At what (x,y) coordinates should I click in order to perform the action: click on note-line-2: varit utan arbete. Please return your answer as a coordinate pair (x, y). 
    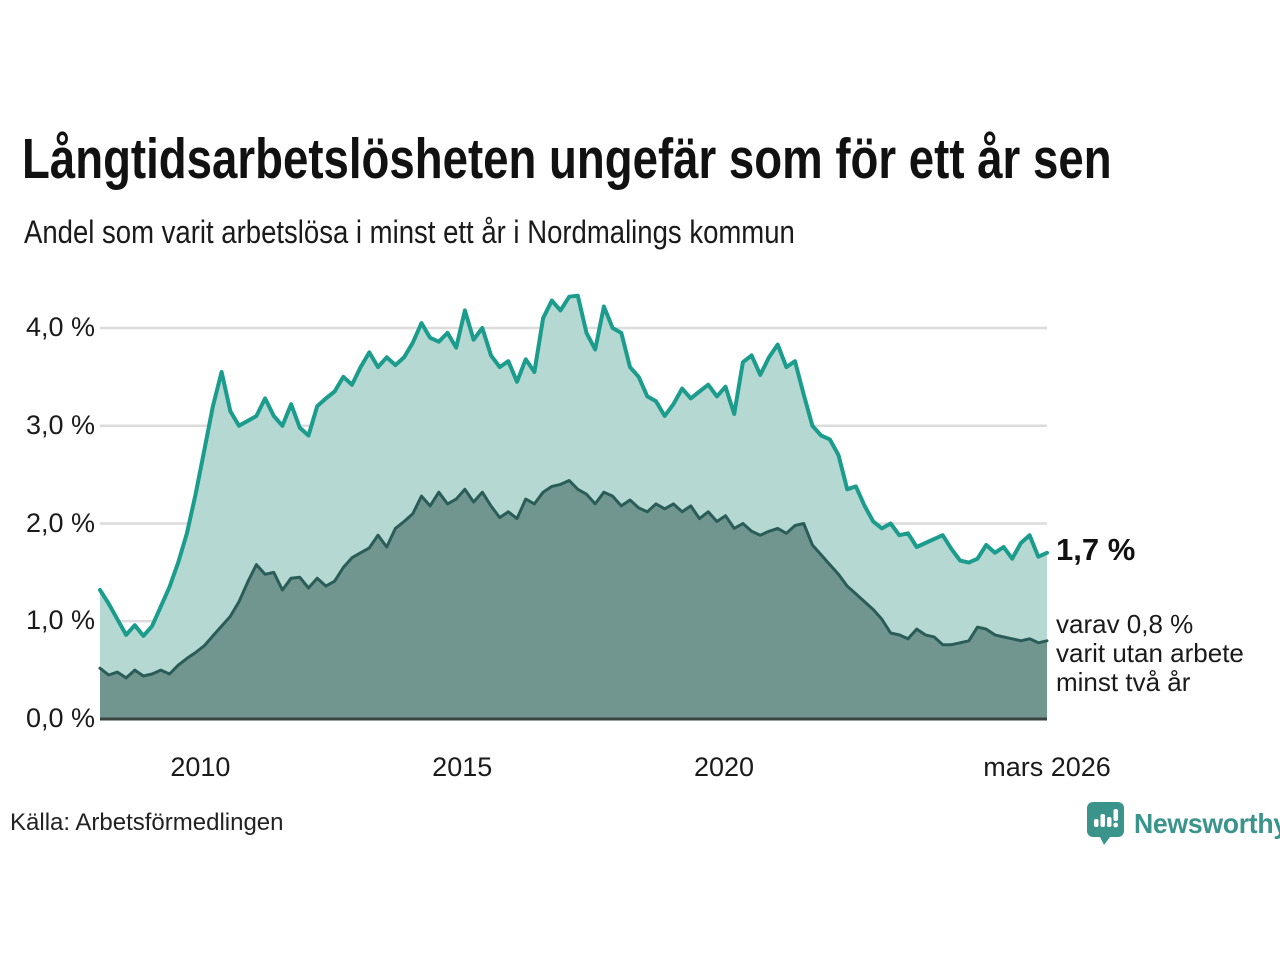
    Looking at the image, I should click on (1150, 653).